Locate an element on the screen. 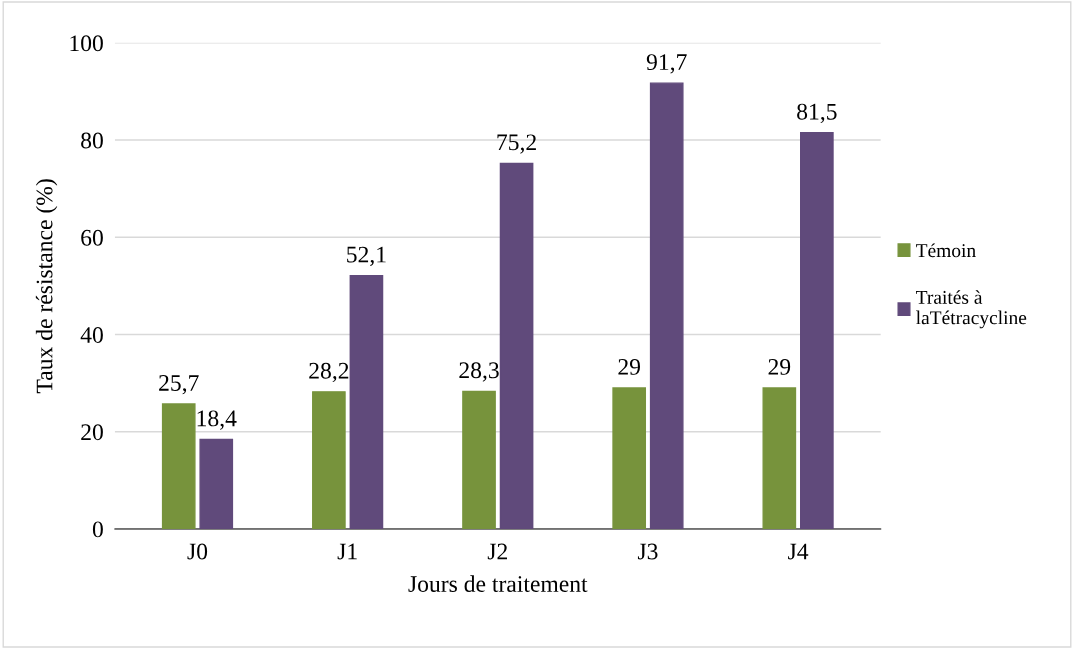  data-label: 81,5 is located at coordinates (817, 113).